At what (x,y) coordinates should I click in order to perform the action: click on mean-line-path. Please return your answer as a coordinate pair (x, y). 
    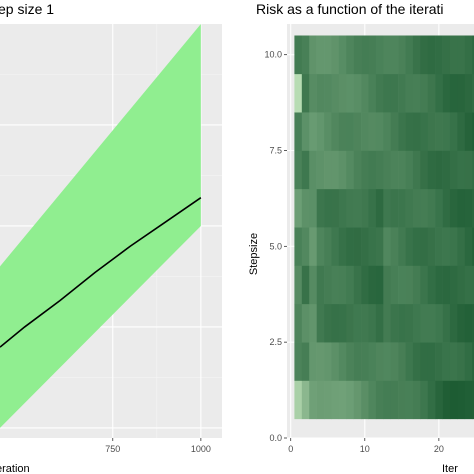
    Looking at the image, I should click on (101, 272).